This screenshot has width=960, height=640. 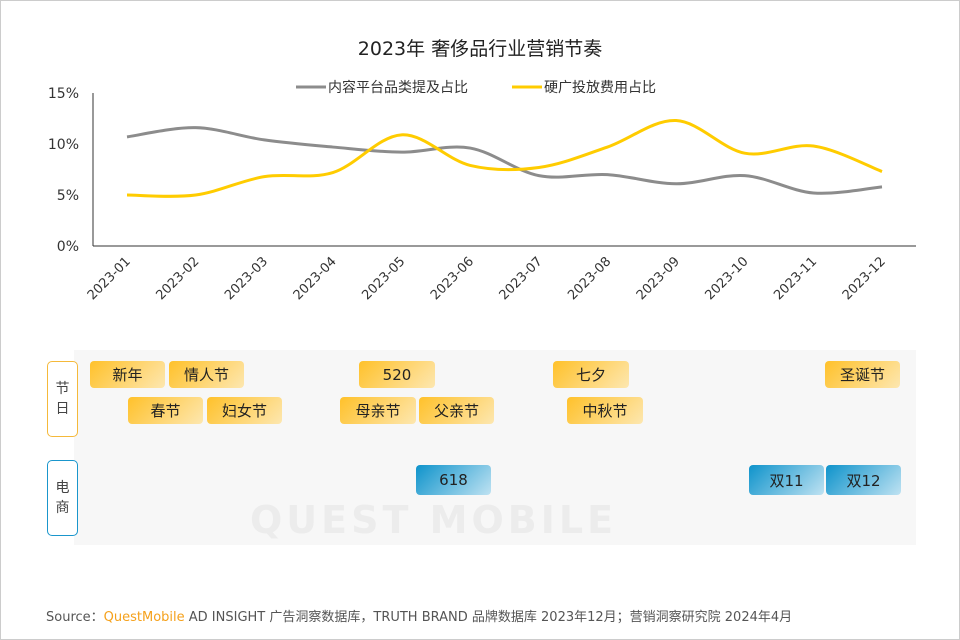 I want to click on x-tick-label: 2023-01, so click(x=109, y=278).